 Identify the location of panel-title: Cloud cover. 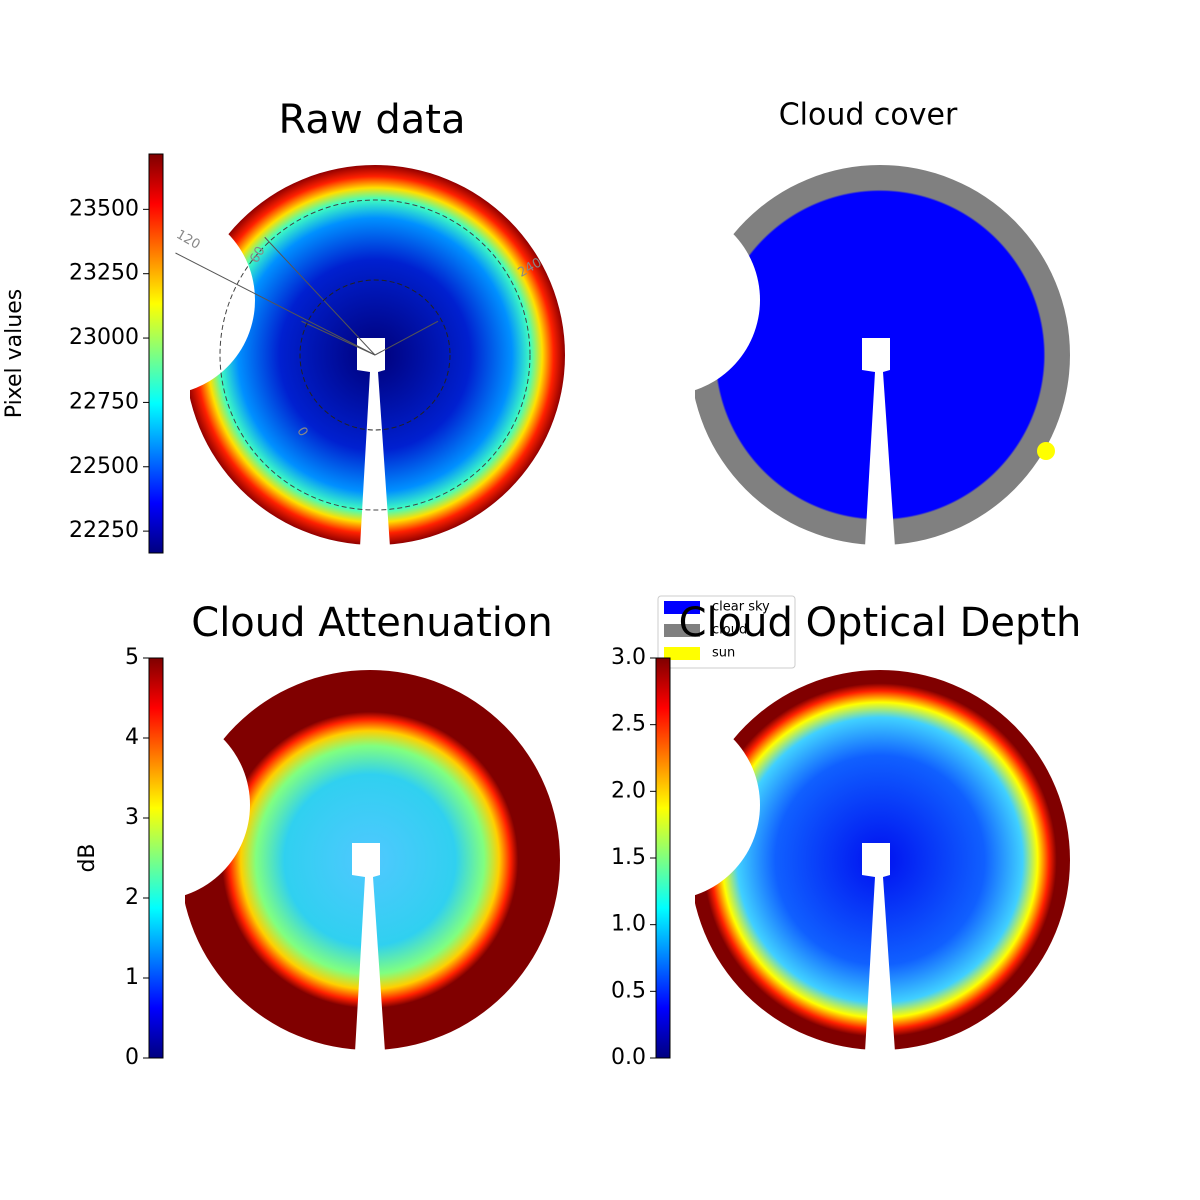
(868, 115).